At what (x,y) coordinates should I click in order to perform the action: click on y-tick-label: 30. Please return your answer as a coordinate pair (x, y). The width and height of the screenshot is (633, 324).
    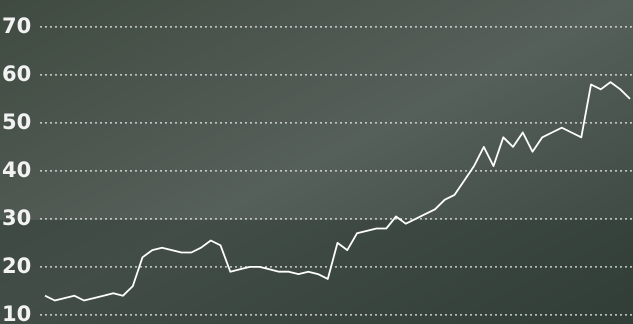
    Looking at the image, I should click on (16, 218).